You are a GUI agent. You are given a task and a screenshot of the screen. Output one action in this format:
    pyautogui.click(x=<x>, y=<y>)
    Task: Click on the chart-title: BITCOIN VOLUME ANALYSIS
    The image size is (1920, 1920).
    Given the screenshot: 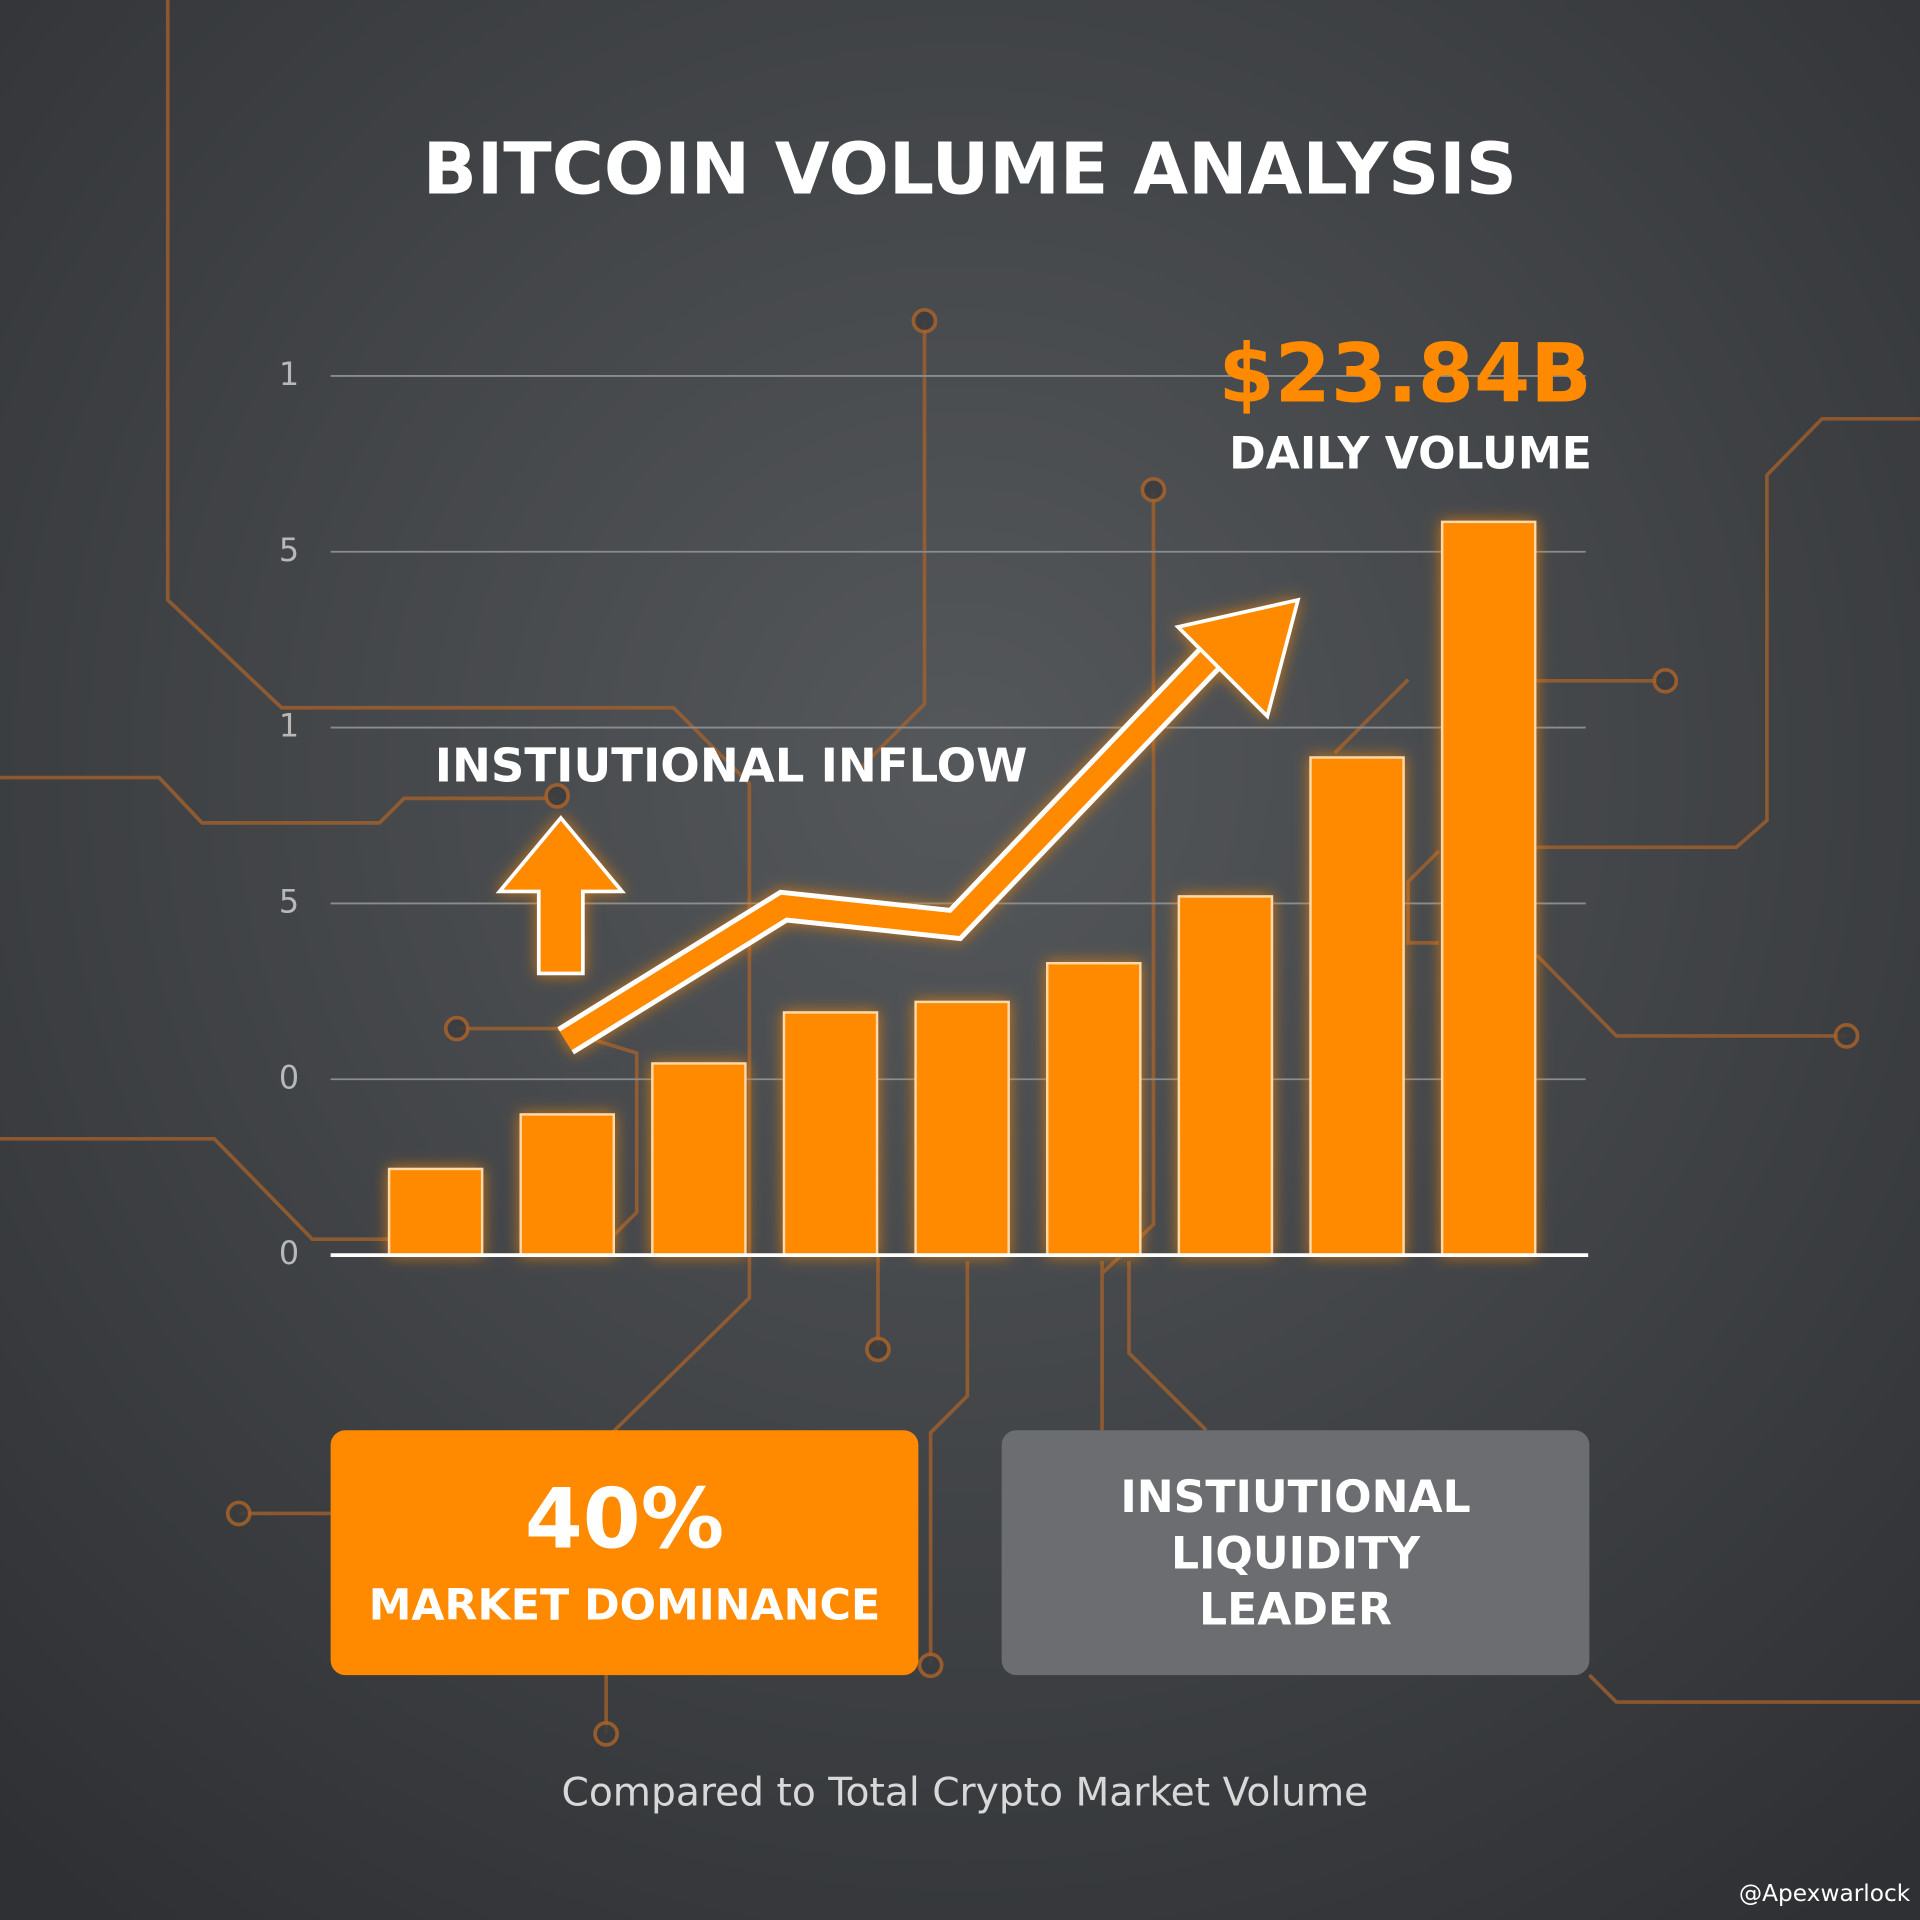 What is the action you would take?
    pyautogui.click(x=970, y=168)
    